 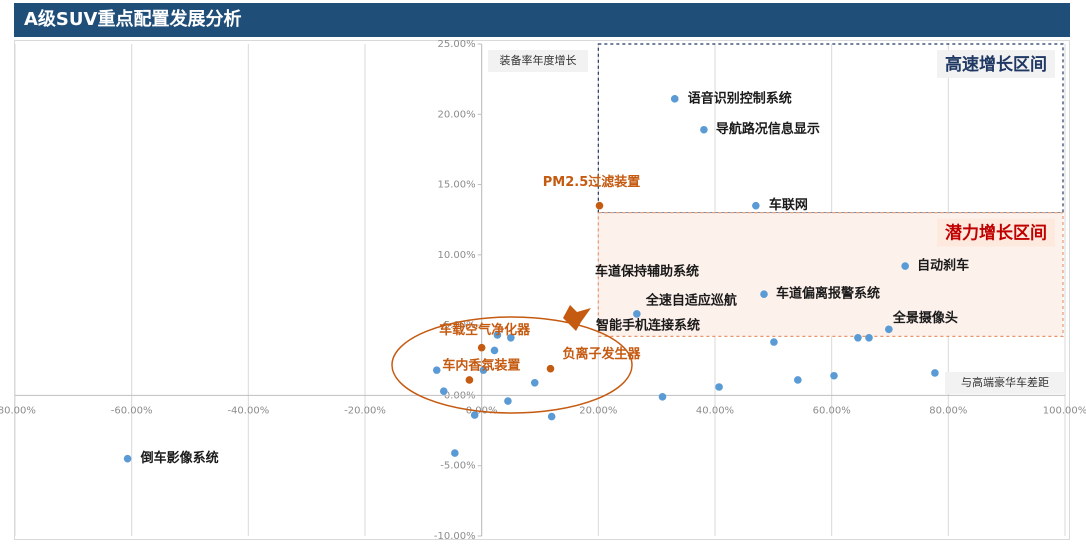 I want to click on highlight-ellipse, so click(x=512, y=365).